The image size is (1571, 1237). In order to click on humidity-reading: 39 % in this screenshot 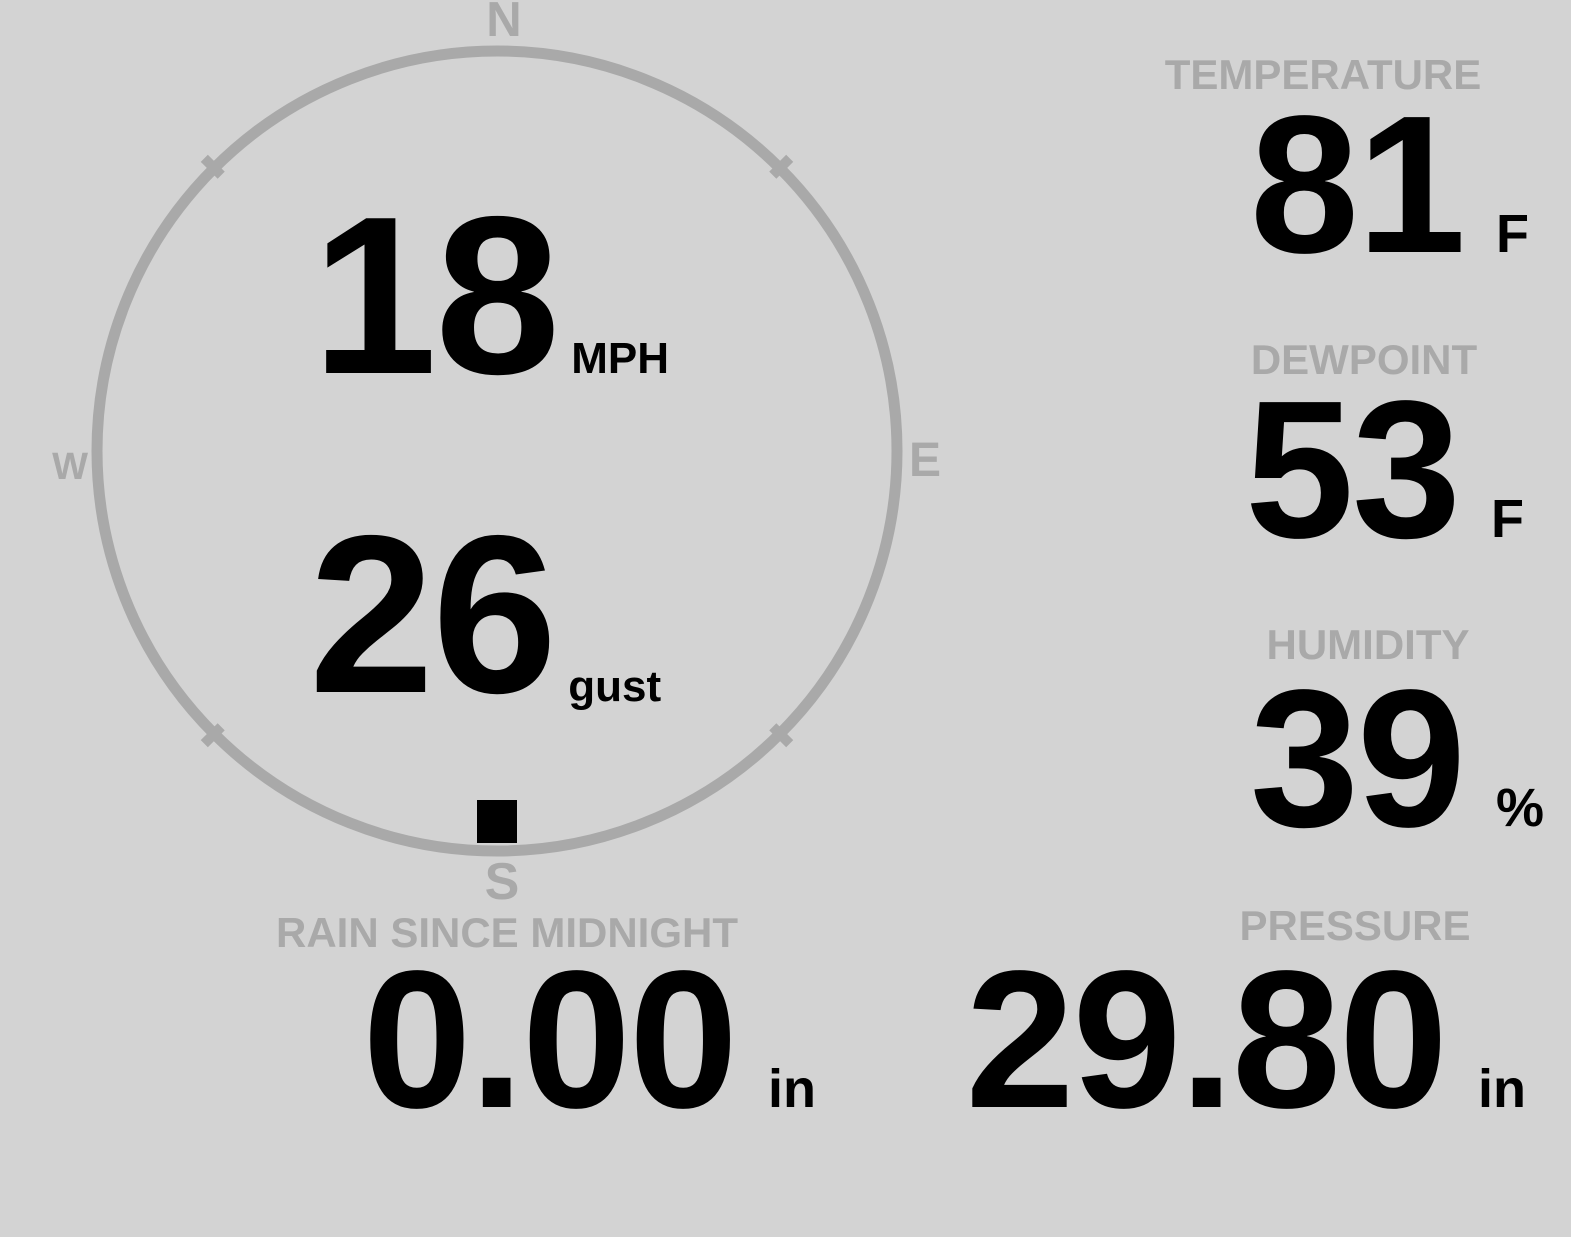, I will do `click(1397, 759)`.